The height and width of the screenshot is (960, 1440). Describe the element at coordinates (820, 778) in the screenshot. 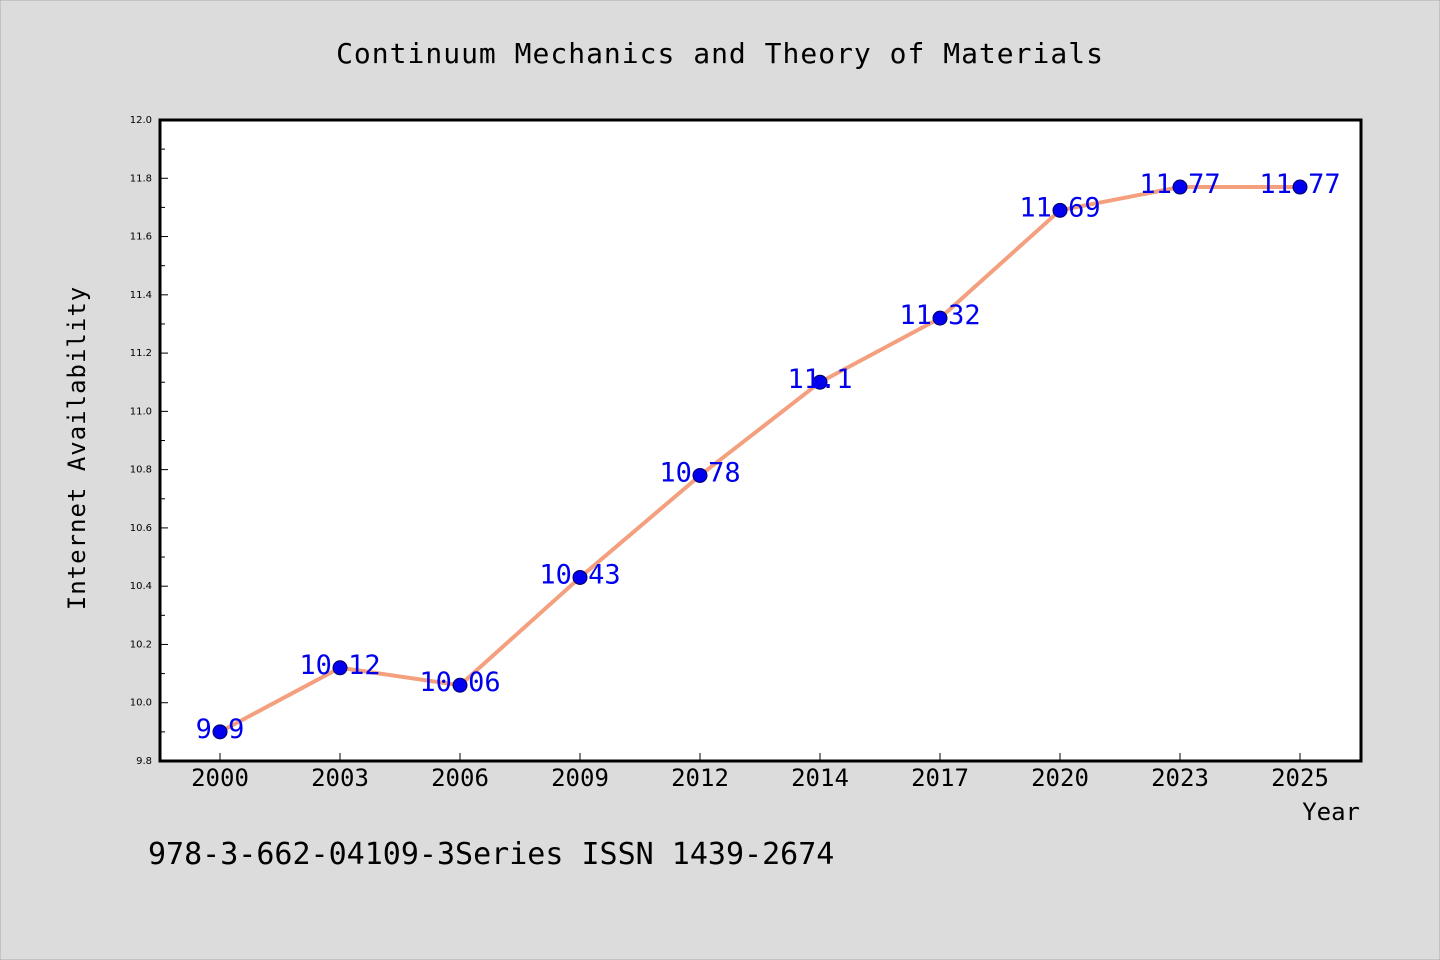

I see `x-tick-label: 2014` at that location.